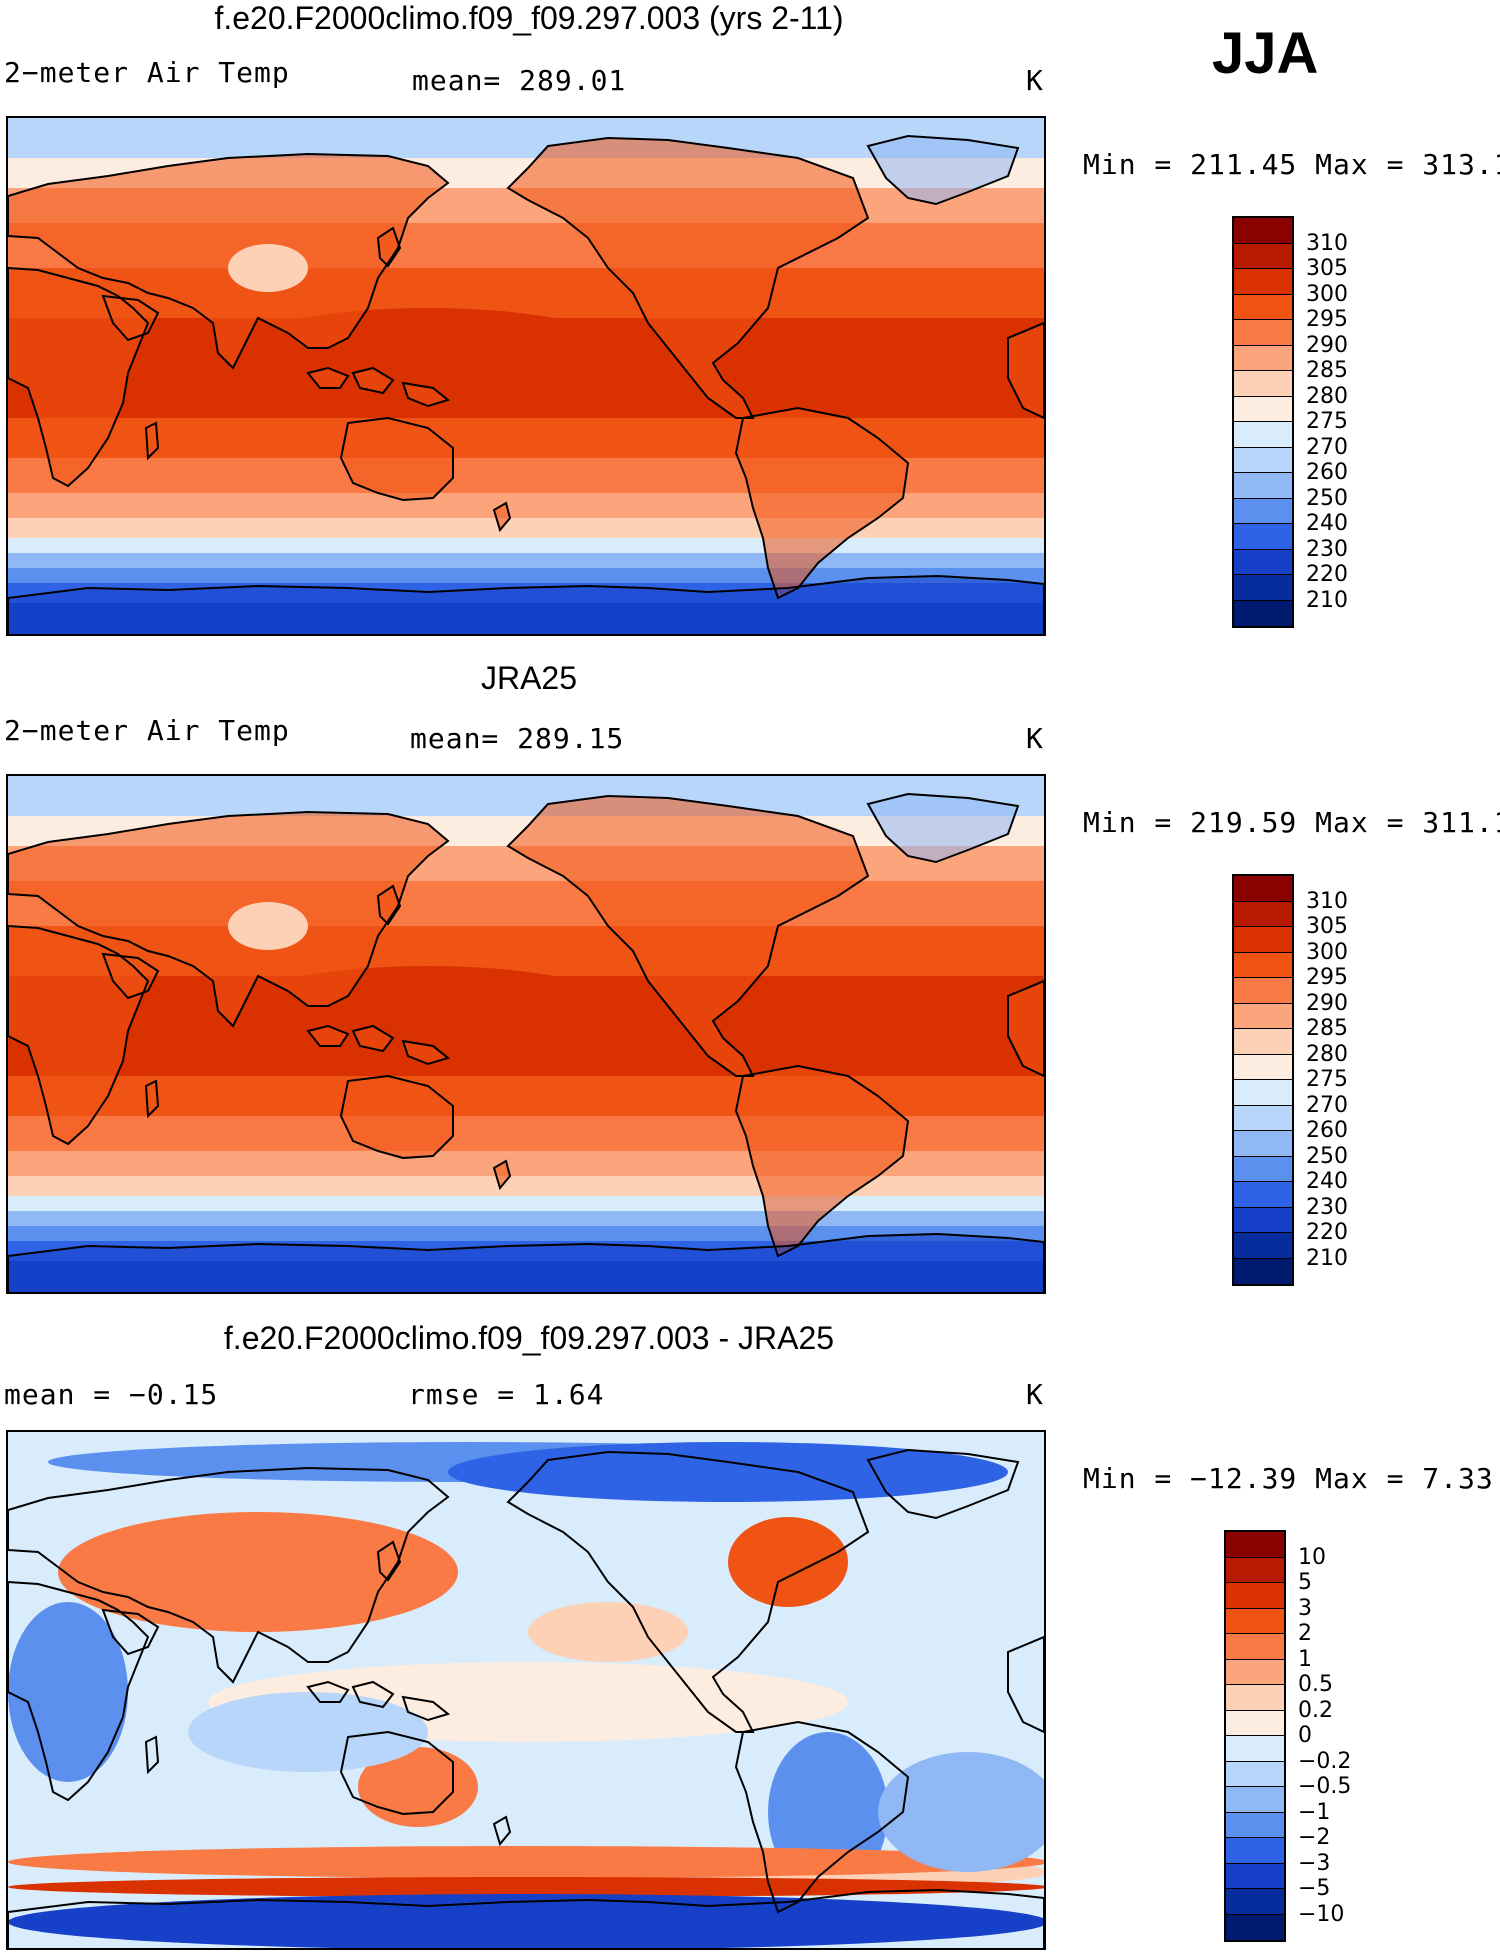 This screenshot has width=1500, height=1956. I want to click on colorbar-tick-label: 240, so click(1327, 1181).